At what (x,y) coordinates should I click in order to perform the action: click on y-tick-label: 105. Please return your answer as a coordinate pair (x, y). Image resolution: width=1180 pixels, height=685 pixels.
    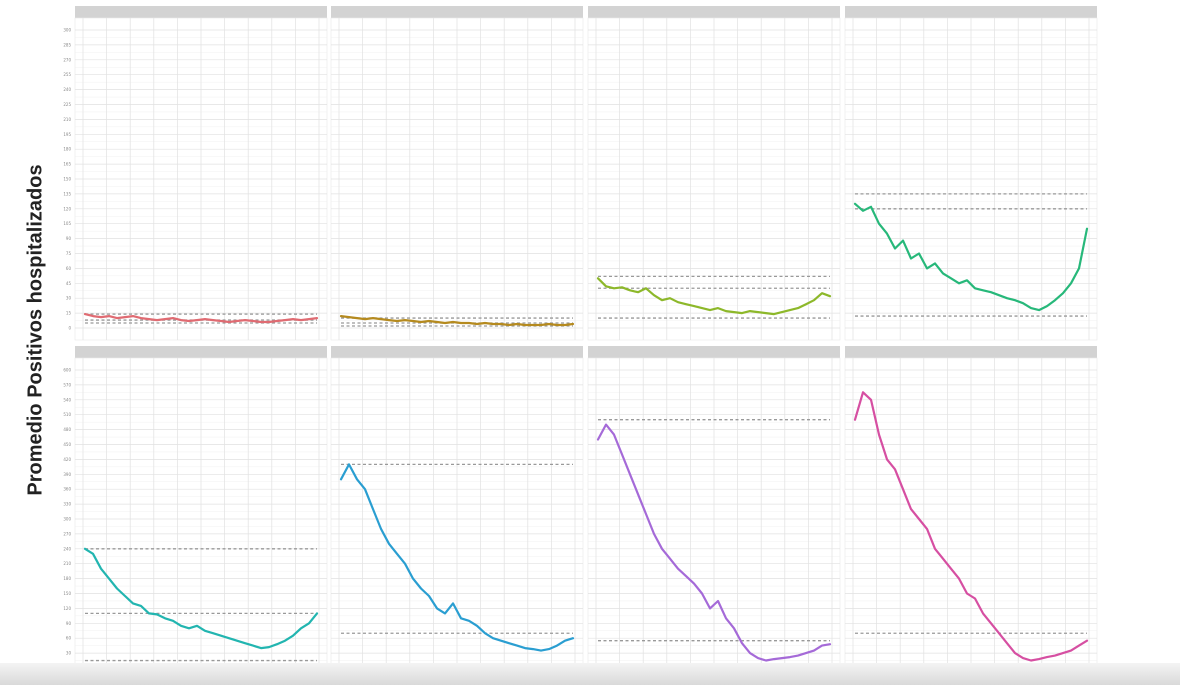
    Looking at the image, I should click on (67, 223).